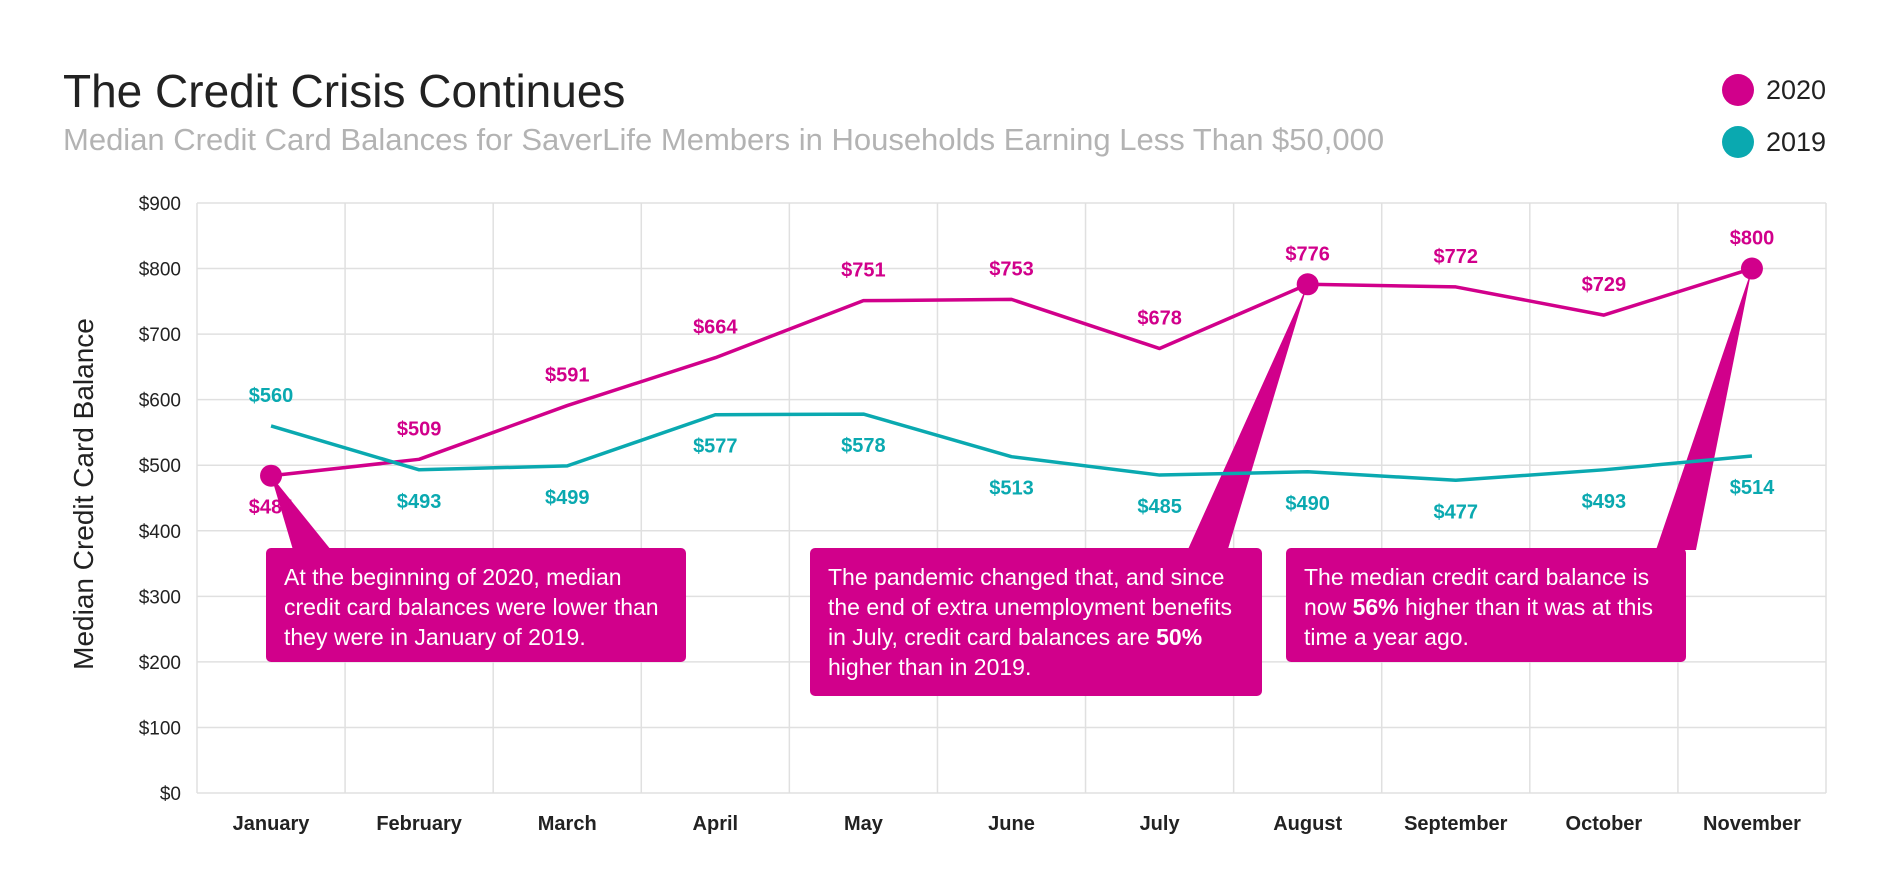 The width and height of the screenshot is (1896, 870). I want to click on data-label-2020: $772, so click(1456, 257).